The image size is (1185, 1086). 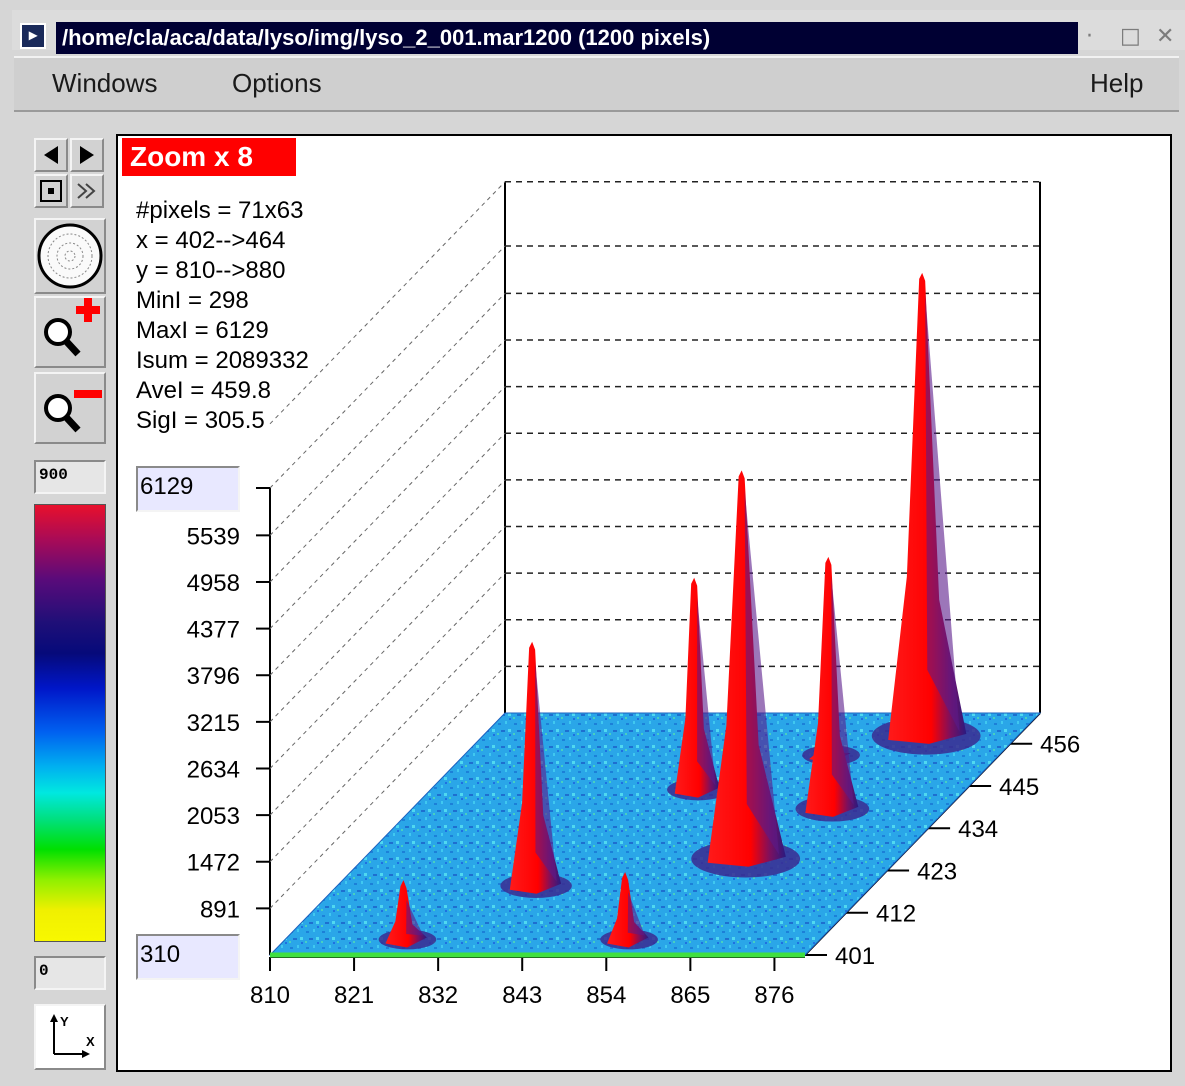 I want to click on stat-intensity-sum: Isum = 2089332, so click(x=222, y=360).